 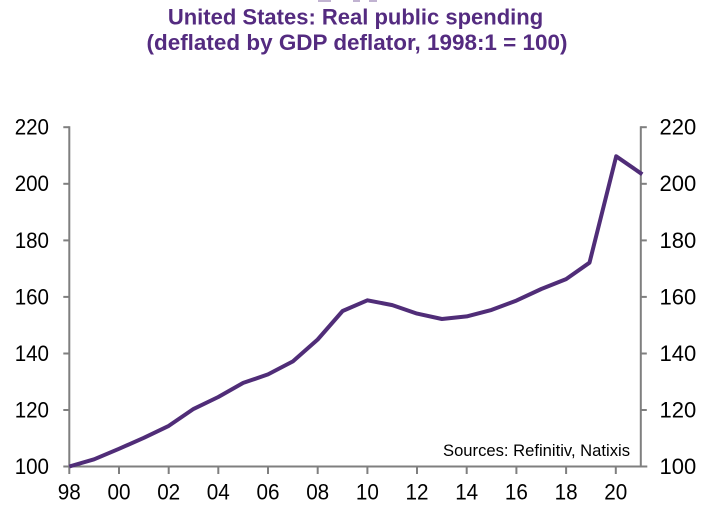 I want to click on svg-text:(deflated by GDP deflator, 199: (deflated by GDP deflator, 1998:1 = 100), so click(x=357, y=42).